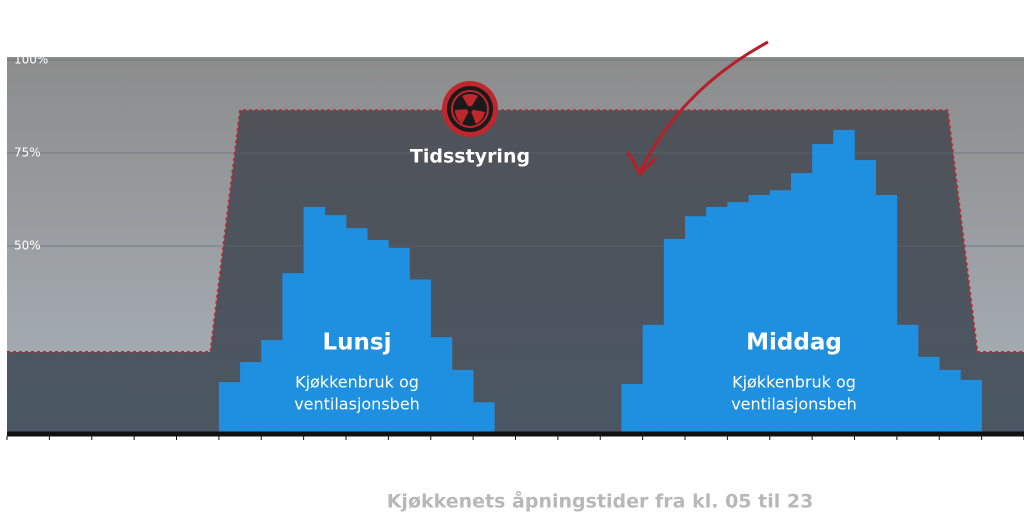 Image resolution: width=1024 pixels, height=519 pixels. What do you see at coordinates (31, 60) in the screenshot?
I see `y-tick-label: 100%` at bounding box center [31, 60].